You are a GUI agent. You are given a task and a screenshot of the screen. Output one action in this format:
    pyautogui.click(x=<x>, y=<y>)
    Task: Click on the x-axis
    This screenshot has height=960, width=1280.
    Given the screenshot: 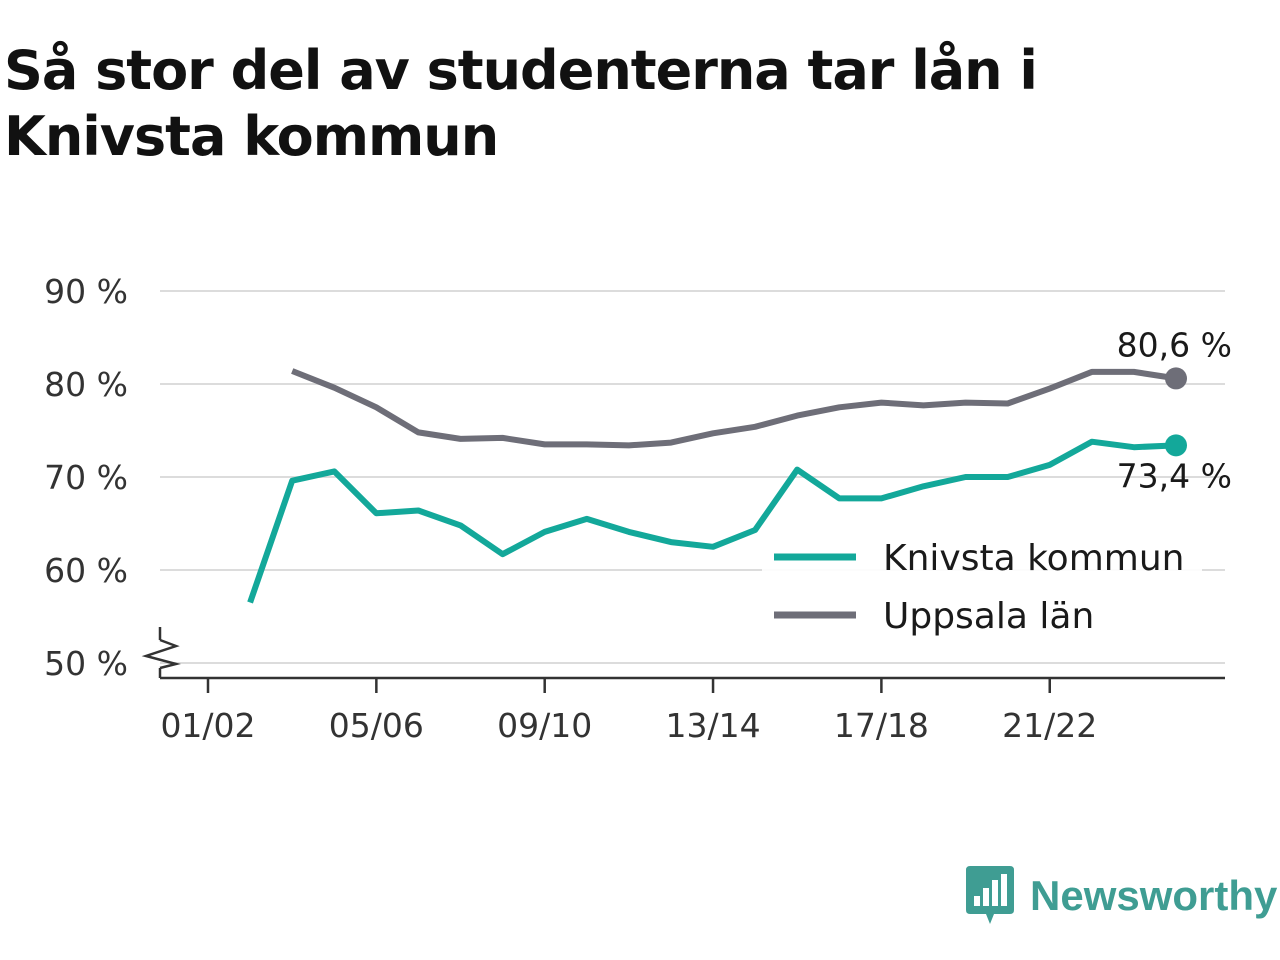 What is the action you would take?
    pyautogui.click(x=683, y=653)
    